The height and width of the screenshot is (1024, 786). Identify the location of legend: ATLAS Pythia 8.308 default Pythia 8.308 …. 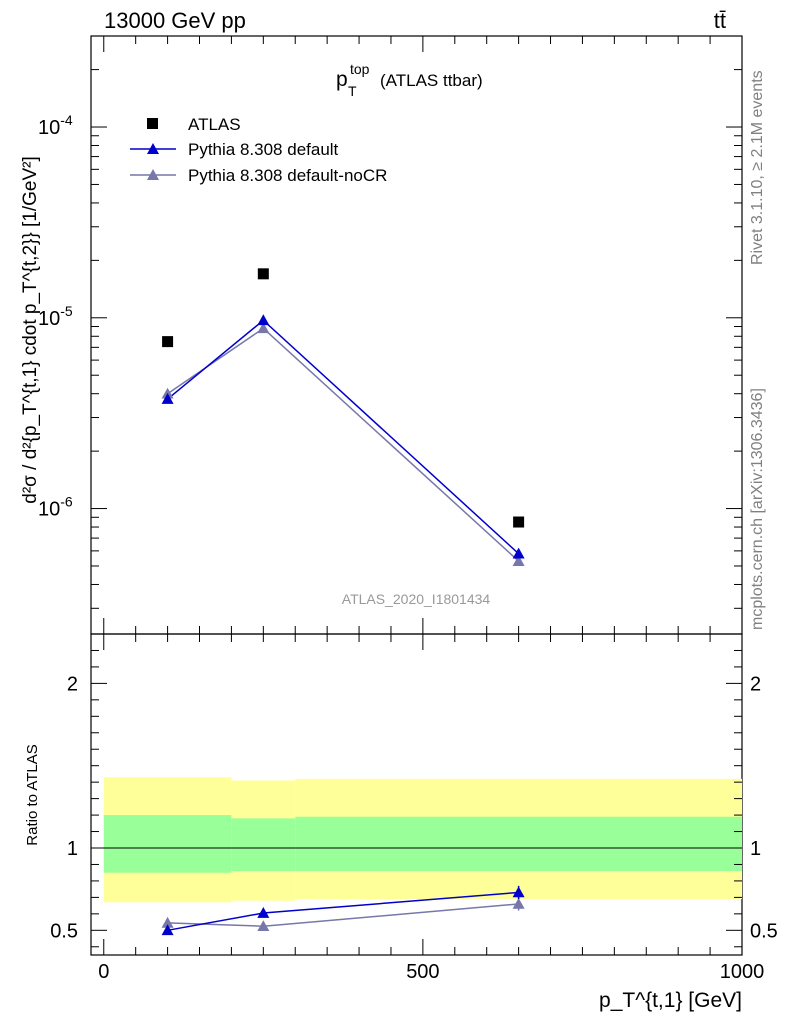
(258, 150).